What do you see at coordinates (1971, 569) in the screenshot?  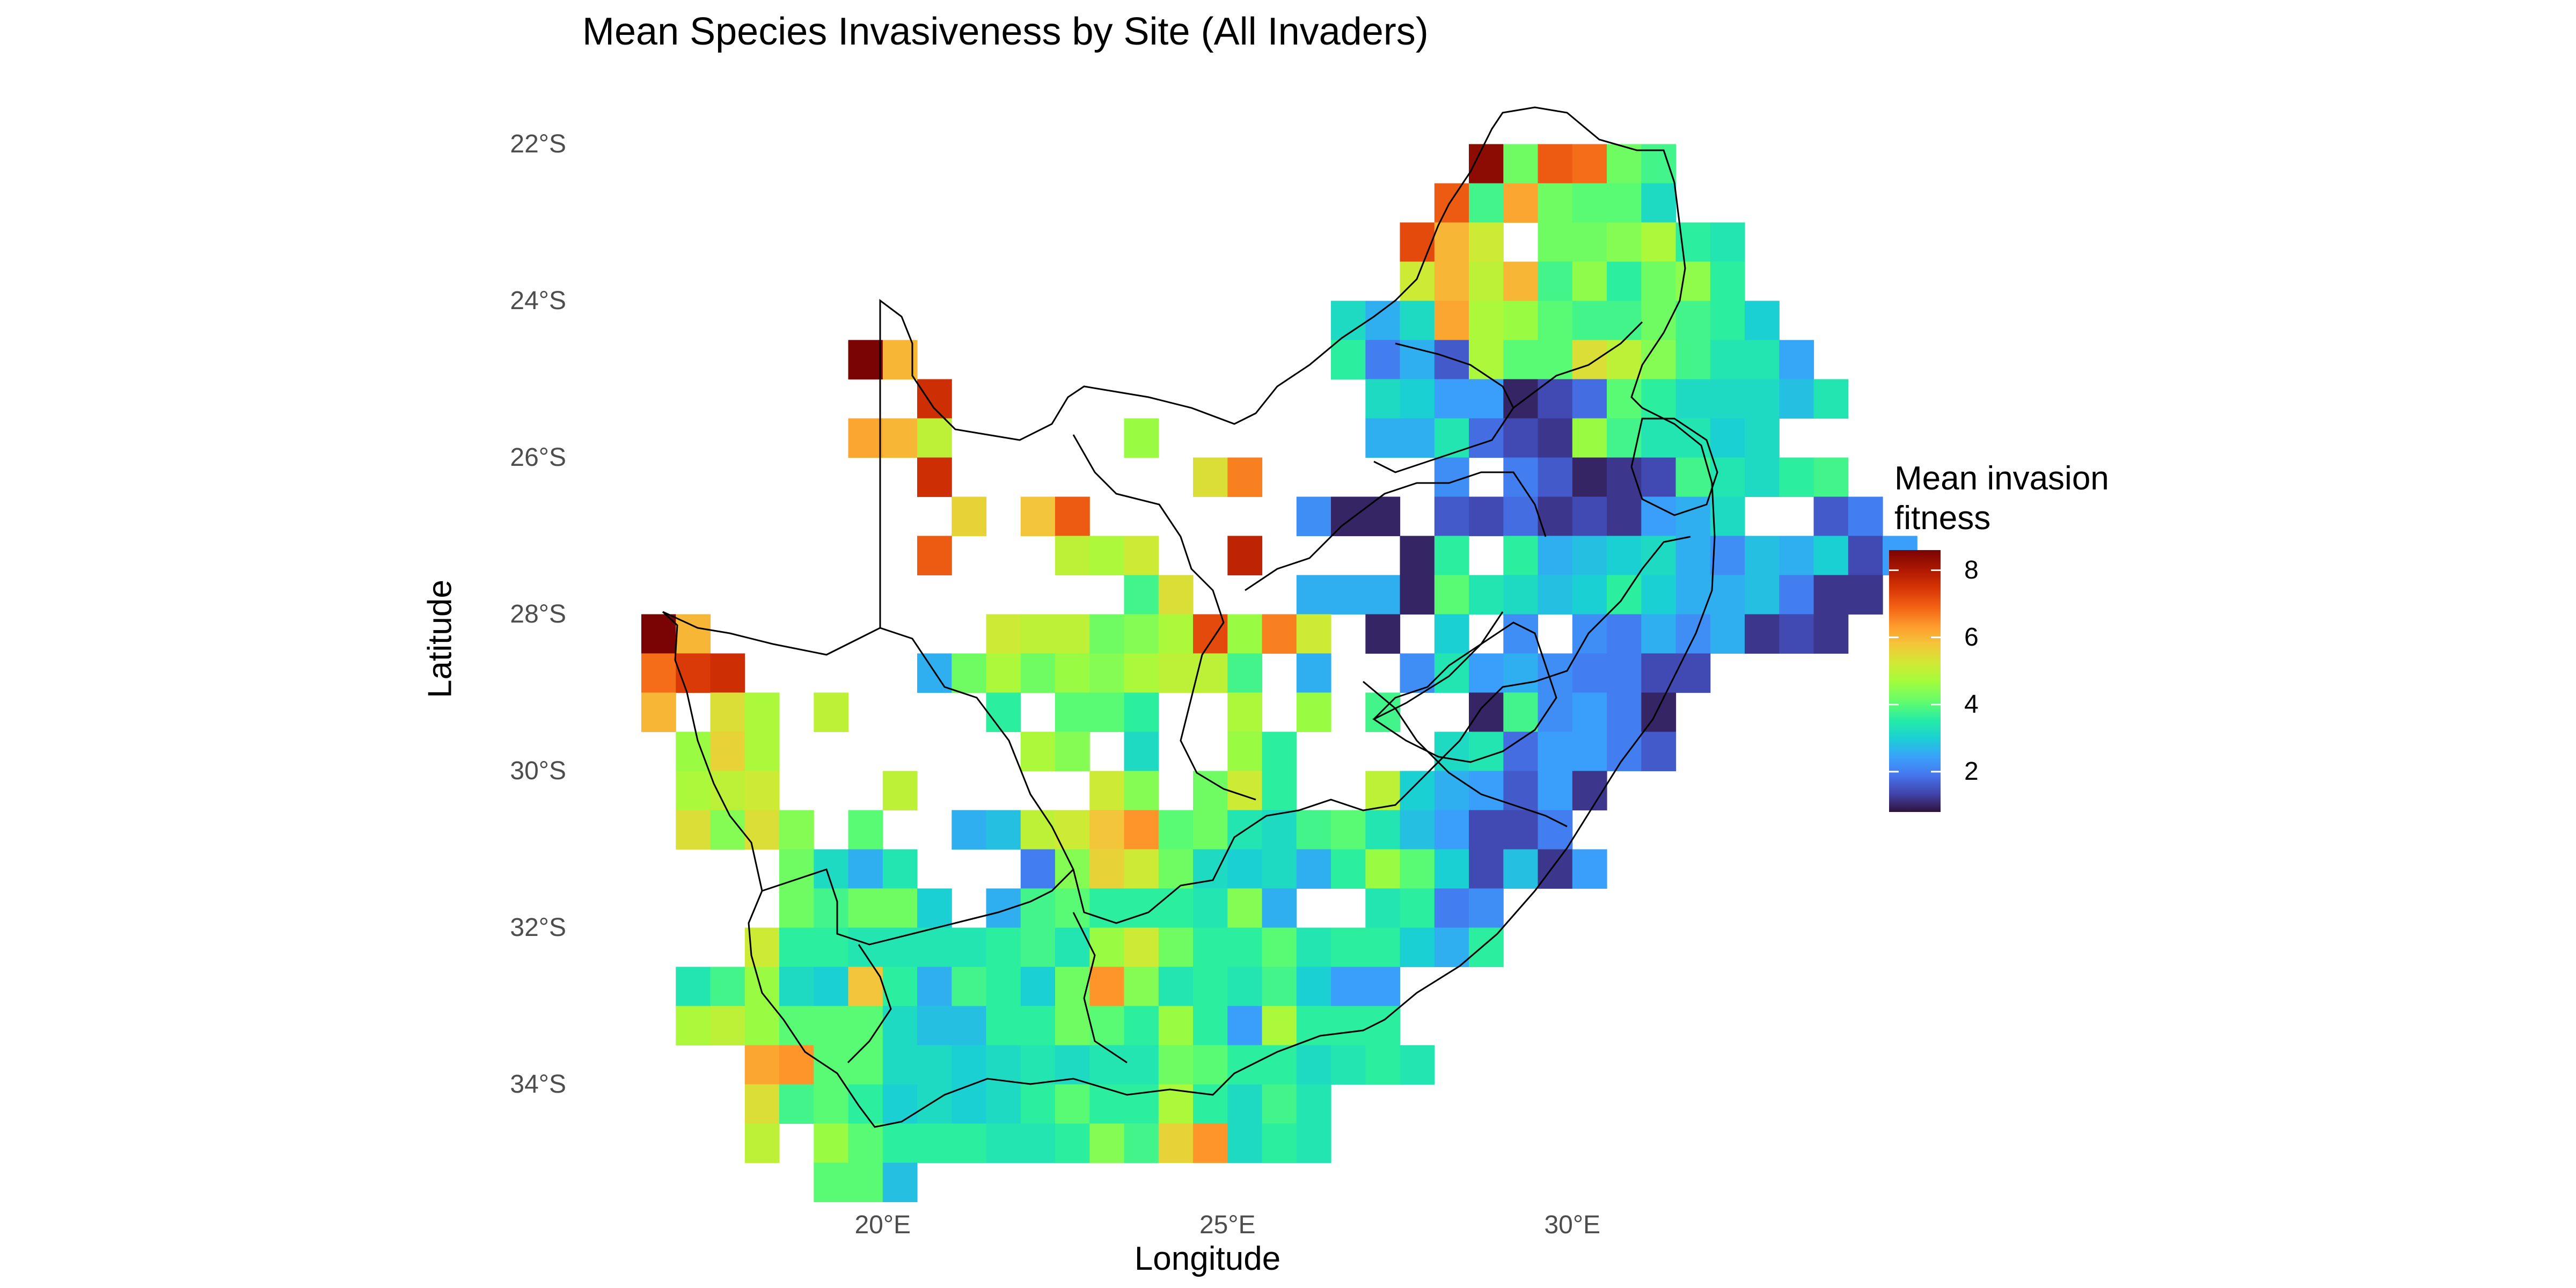 I see `legend-label: 8` at bounding box center [1971, 569].